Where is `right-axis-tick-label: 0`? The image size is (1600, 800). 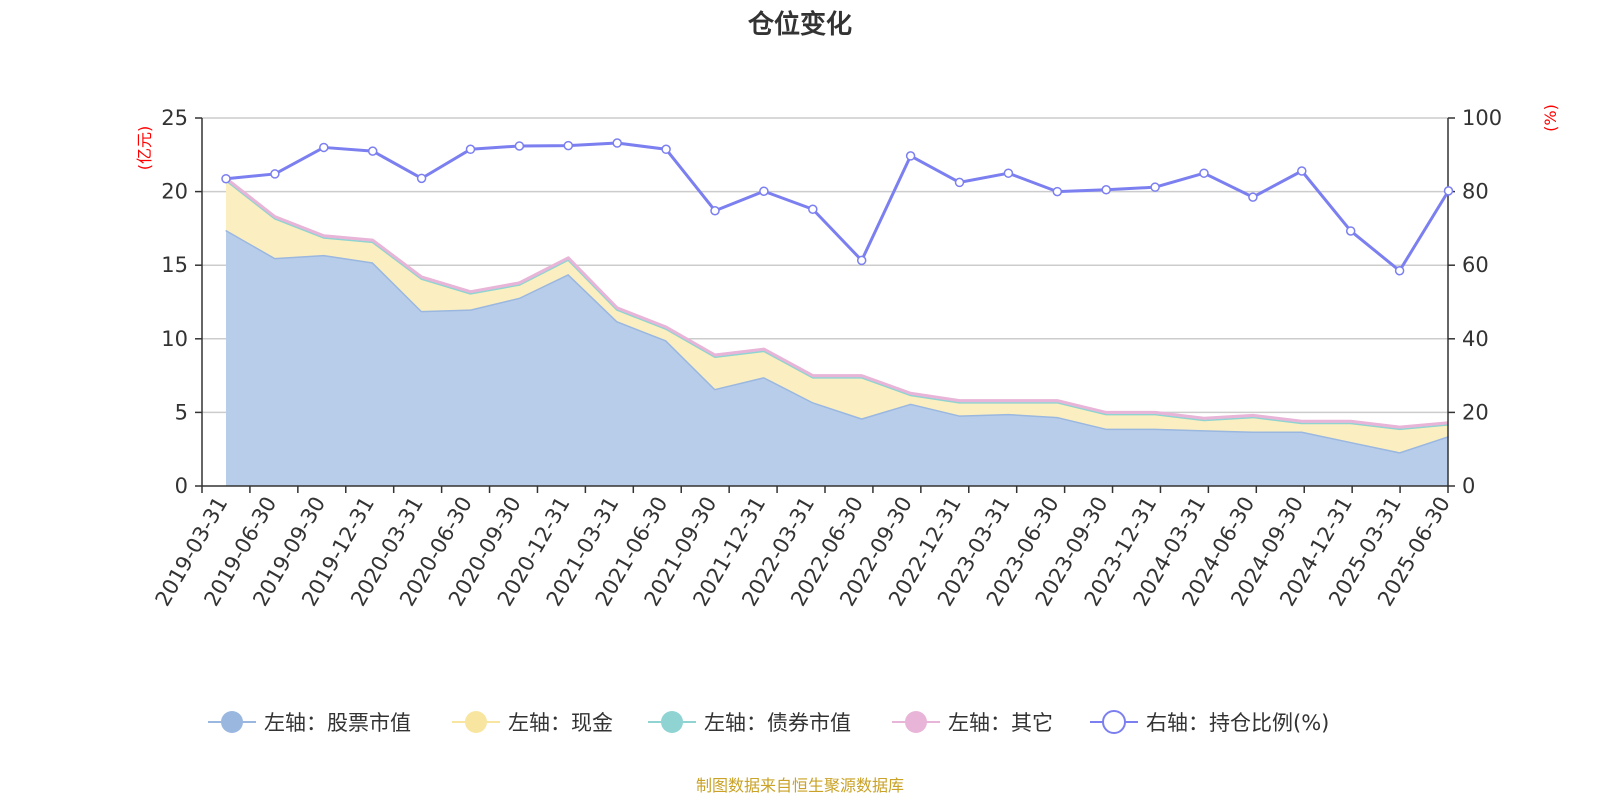 right-axis-tick-label: 0 is located at coordinates (1468, 486).